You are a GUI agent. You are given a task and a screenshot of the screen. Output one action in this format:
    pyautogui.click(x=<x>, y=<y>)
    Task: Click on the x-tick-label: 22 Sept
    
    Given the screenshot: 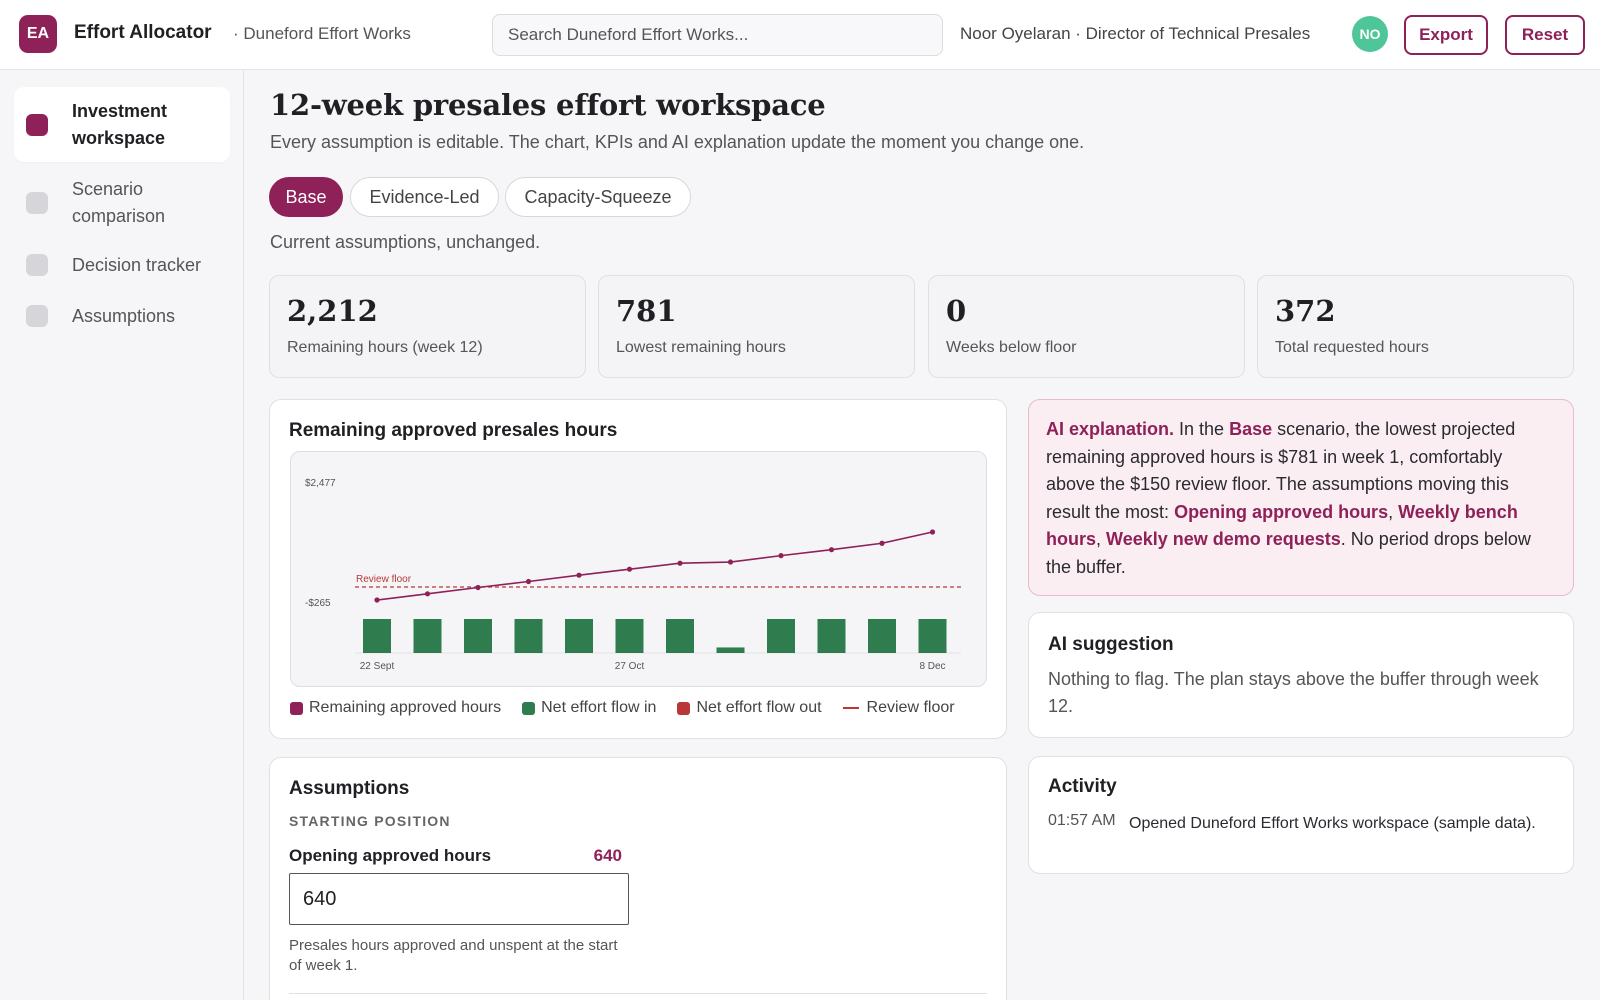 What is the action you would take?
    pyautogui.click(x=377, y=666)
    